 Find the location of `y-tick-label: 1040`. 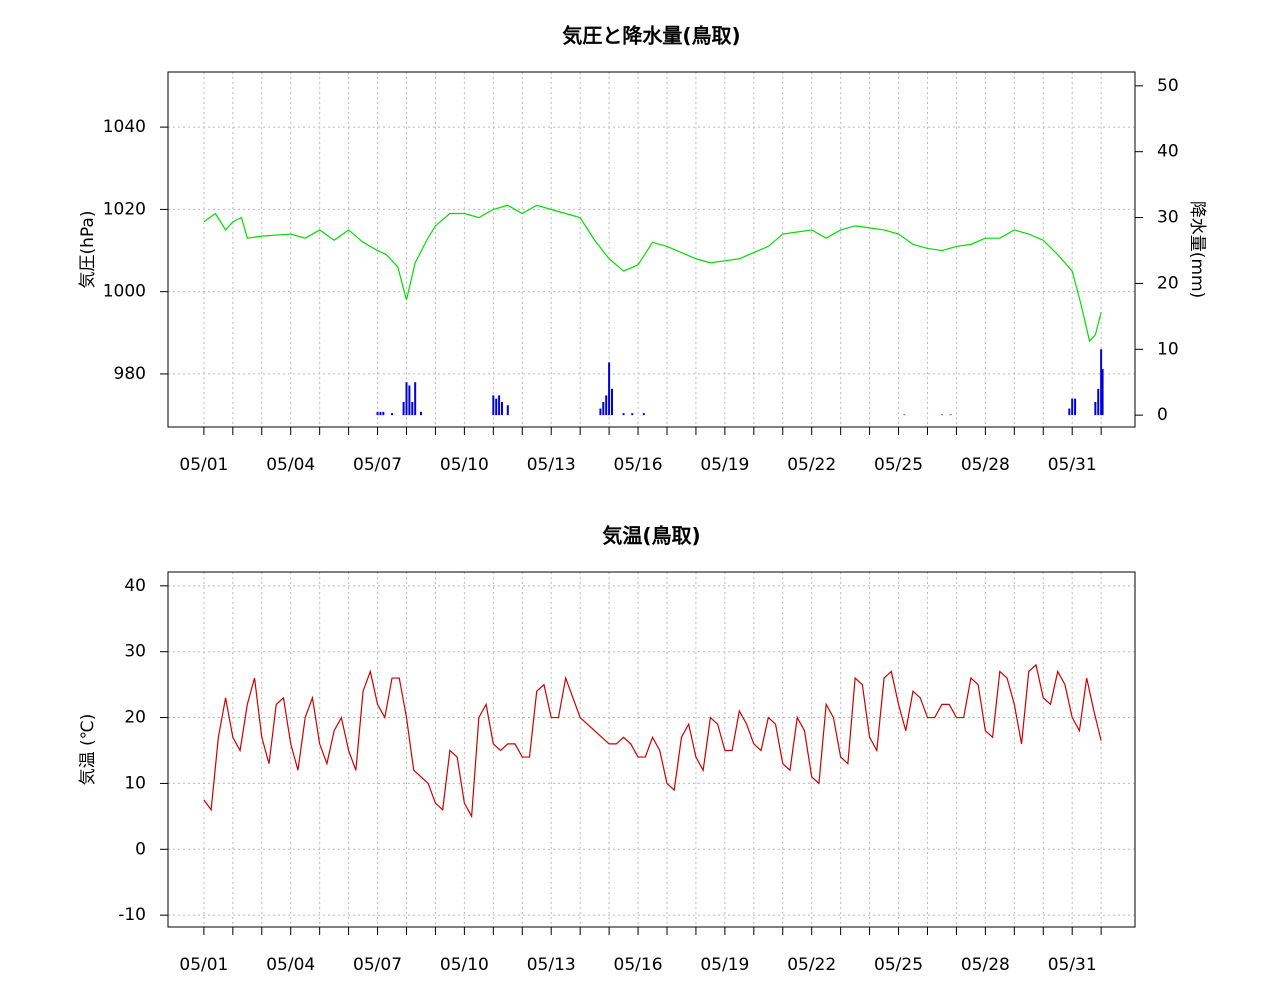

y-tick-label: 1040 is located at coordinates (124, 127).